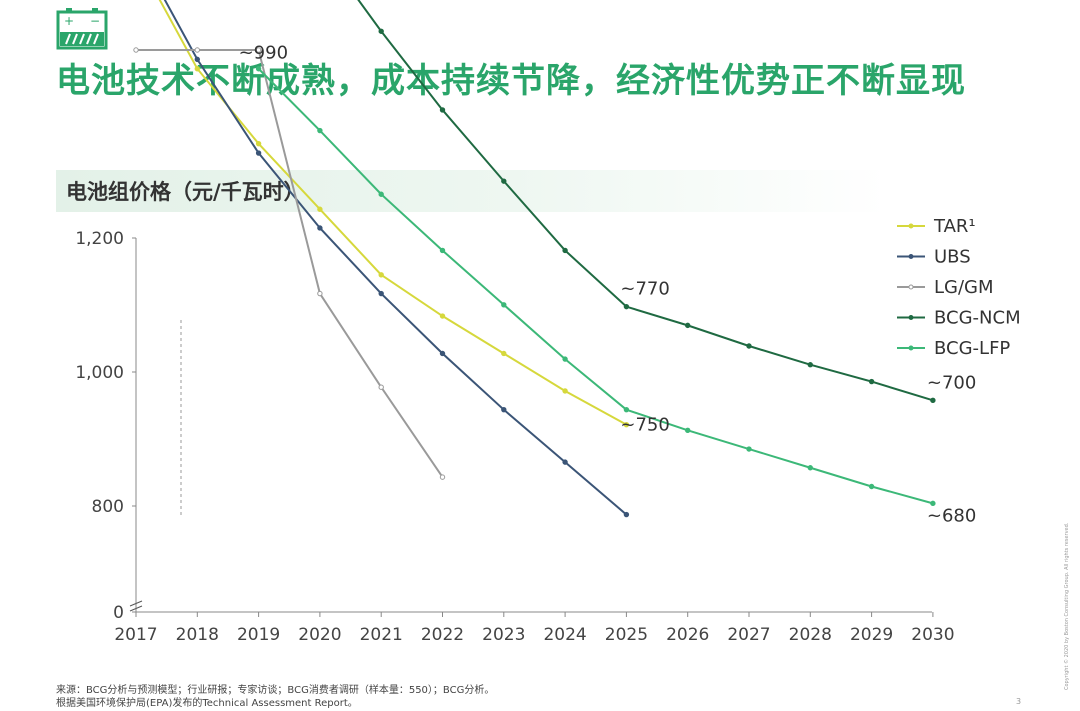  I want to click on point-tar-2023, so click(504, 353).